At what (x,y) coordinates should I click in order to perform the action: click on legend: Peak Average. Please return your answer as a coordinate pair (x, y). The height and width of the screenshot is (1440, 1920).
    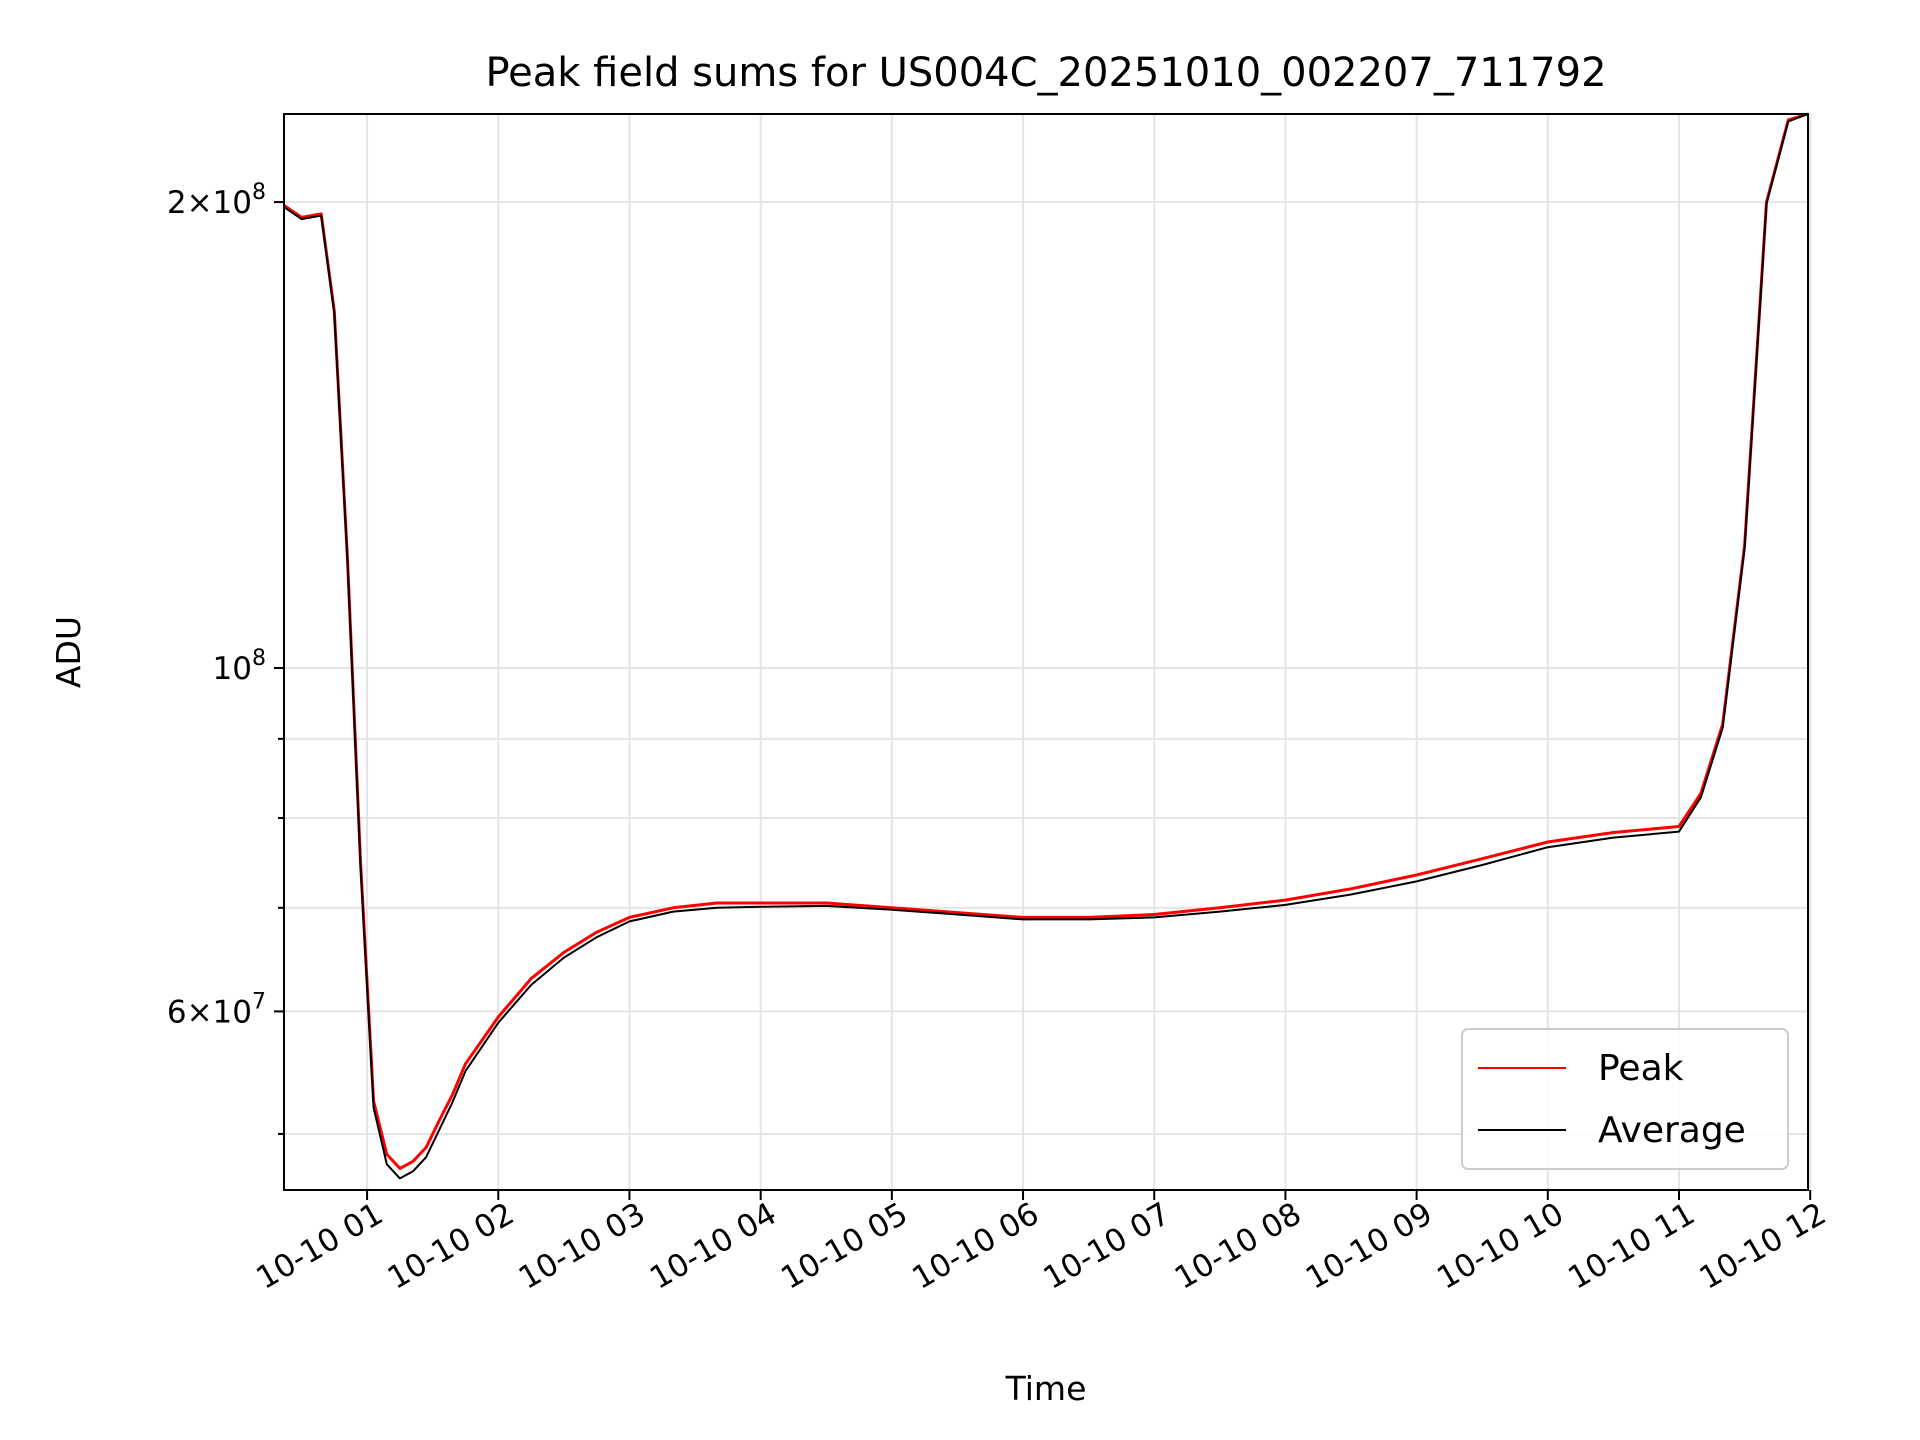
    Looking at the image, I should click on (1625, 1099).